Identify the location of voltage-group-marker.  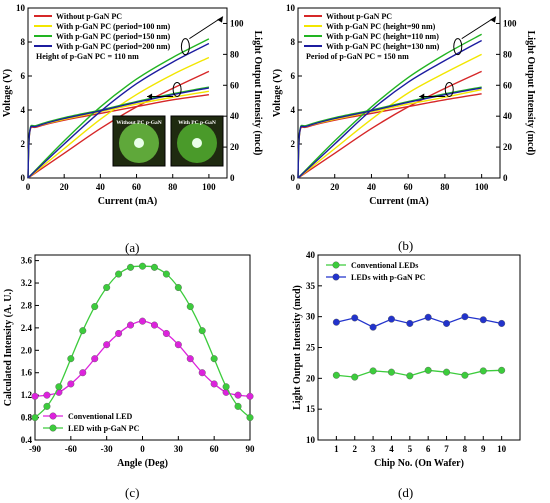
(177, 89).